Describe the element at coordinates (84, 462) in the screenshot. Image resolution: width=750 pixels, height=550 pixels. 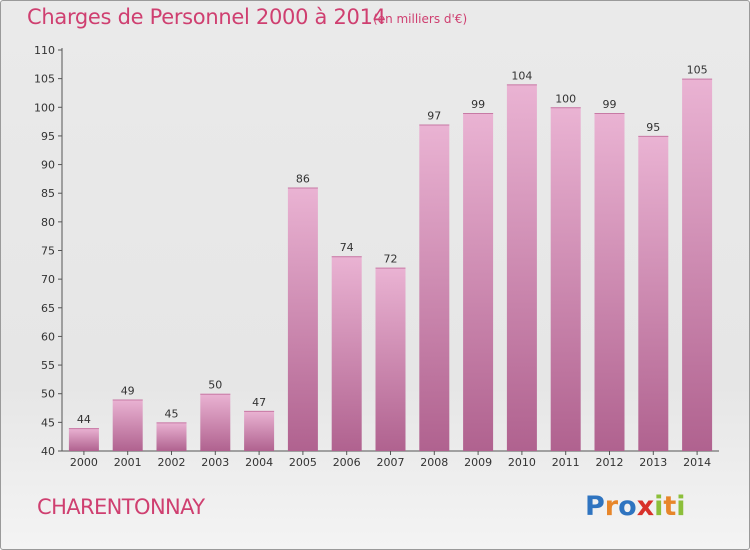
I see `x-tick-label: 2000` at that location.